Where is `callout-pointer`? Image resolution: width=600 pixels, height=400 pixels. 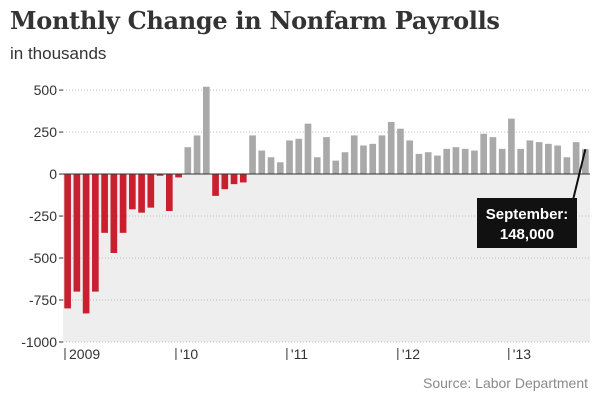
callout-pointer is located at coordinates (579, 174).